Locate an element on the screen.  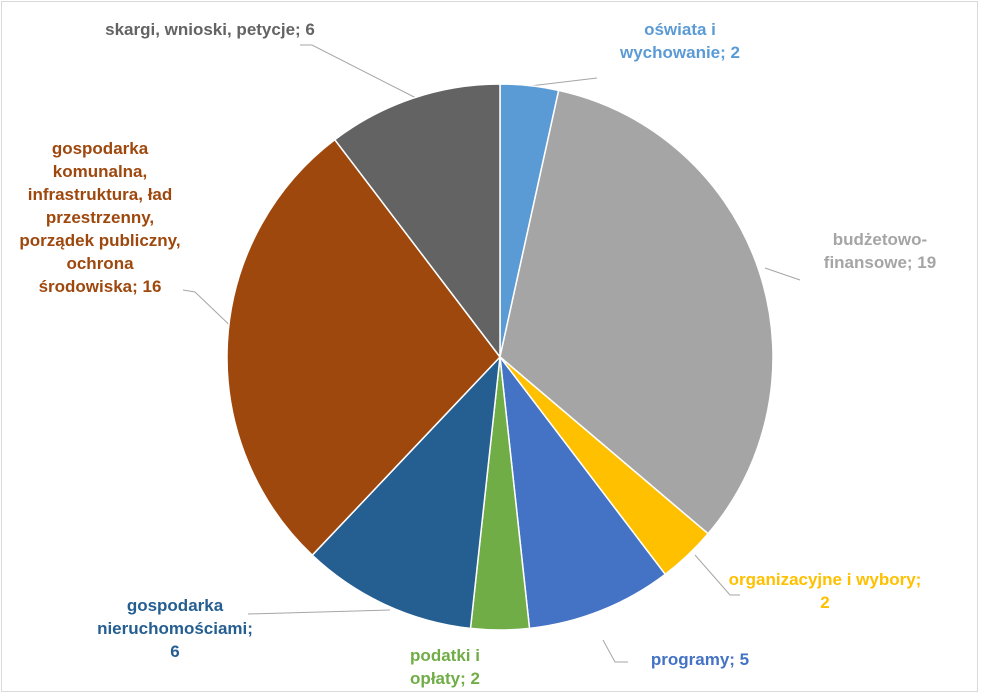
data-label: podatki i opłaty; 2 is located at coordinates (445, 667).